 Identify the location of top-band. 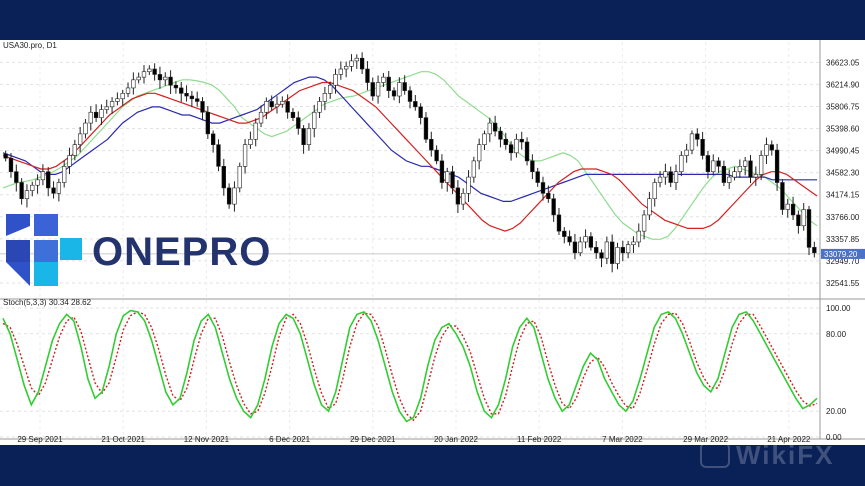
(432, 20).